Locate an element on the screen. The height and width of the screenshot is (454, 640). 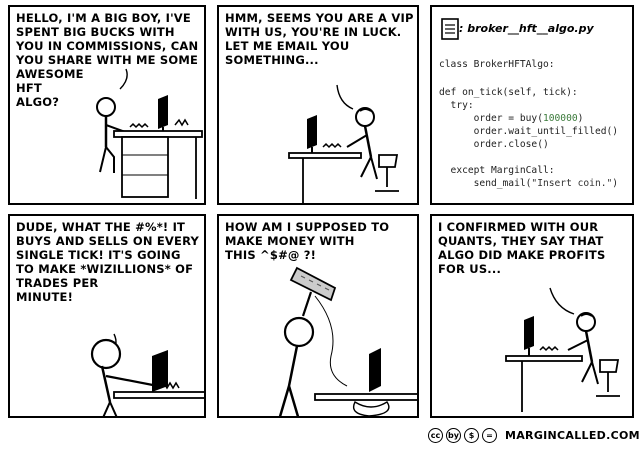
attribution-icon: by is located at coordinates (453, 435).